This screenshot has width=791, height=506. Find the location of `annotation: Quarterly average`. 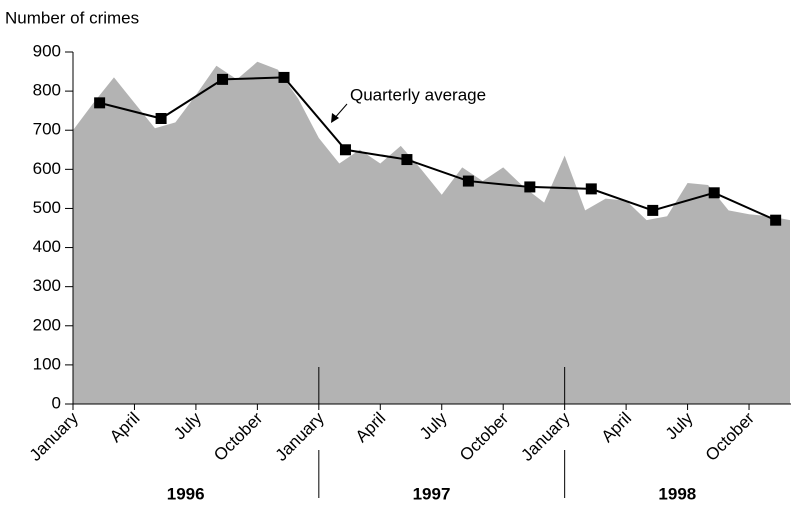

annotation: Quarterly average is located at coordinates (418, 94).